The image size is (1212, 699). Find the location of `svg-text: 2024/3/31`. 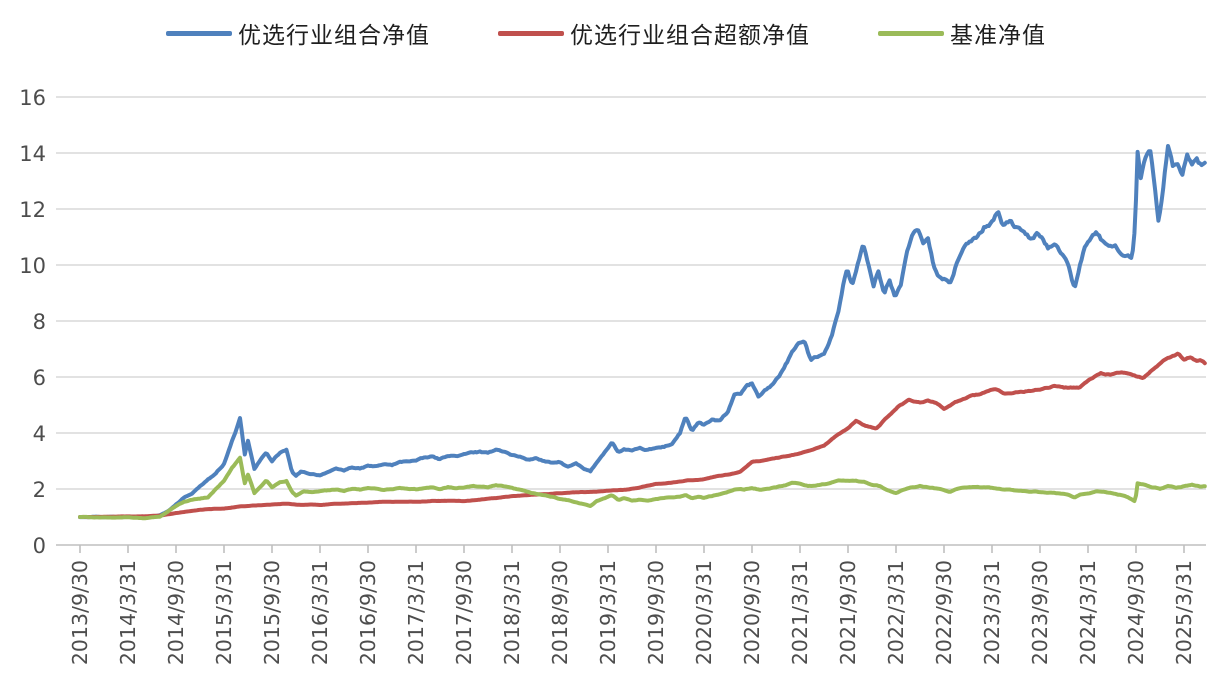

svg-text: 2024/3/31 is located at coordinates (1088, 612).